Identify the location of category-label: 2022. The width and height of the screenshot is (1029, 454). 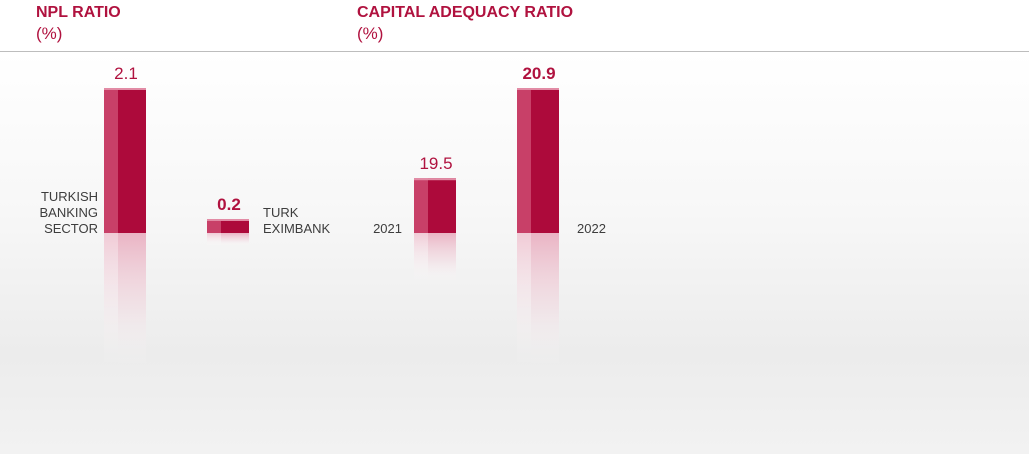
(591, 228).